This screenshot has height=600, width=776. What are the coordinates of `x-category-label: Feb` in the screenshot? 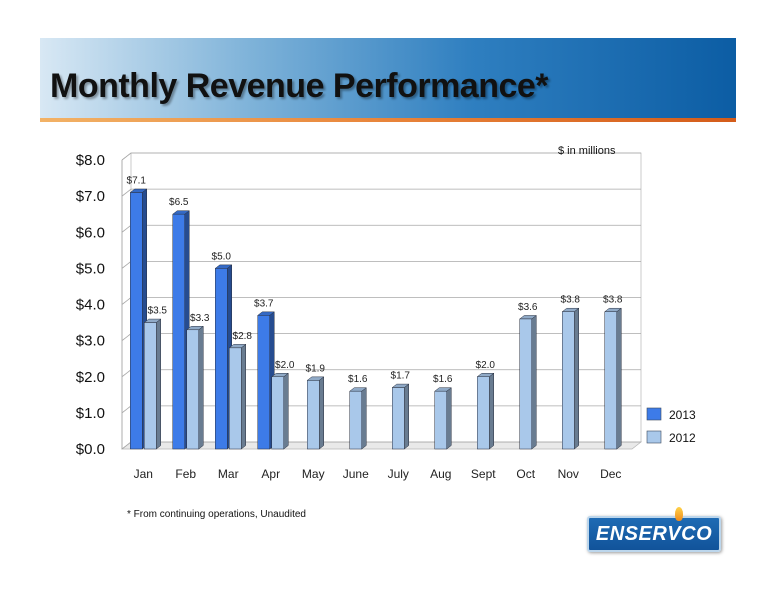 It's located at (185, 474).